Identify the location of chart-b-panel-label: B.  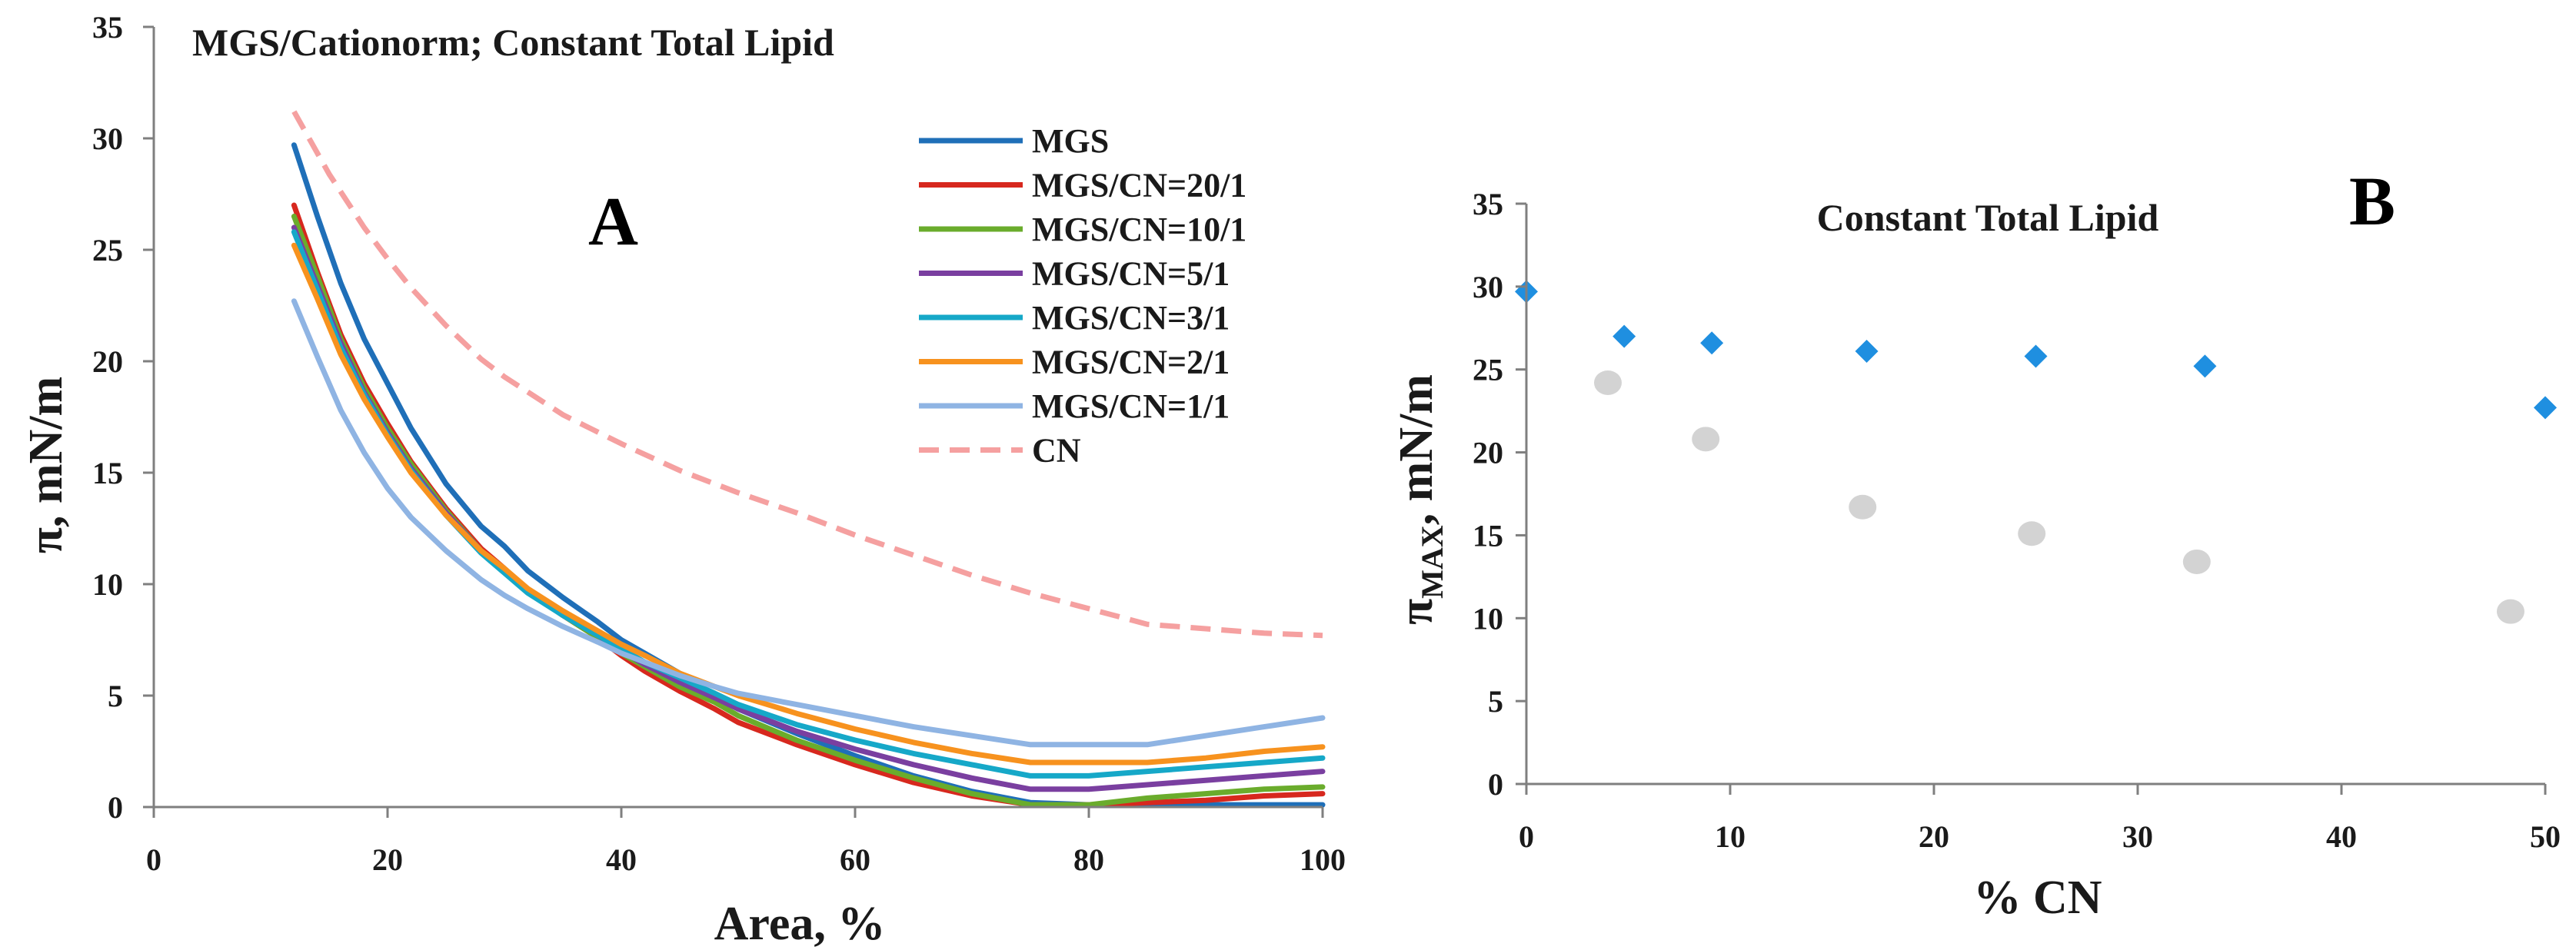
(2372, 202).